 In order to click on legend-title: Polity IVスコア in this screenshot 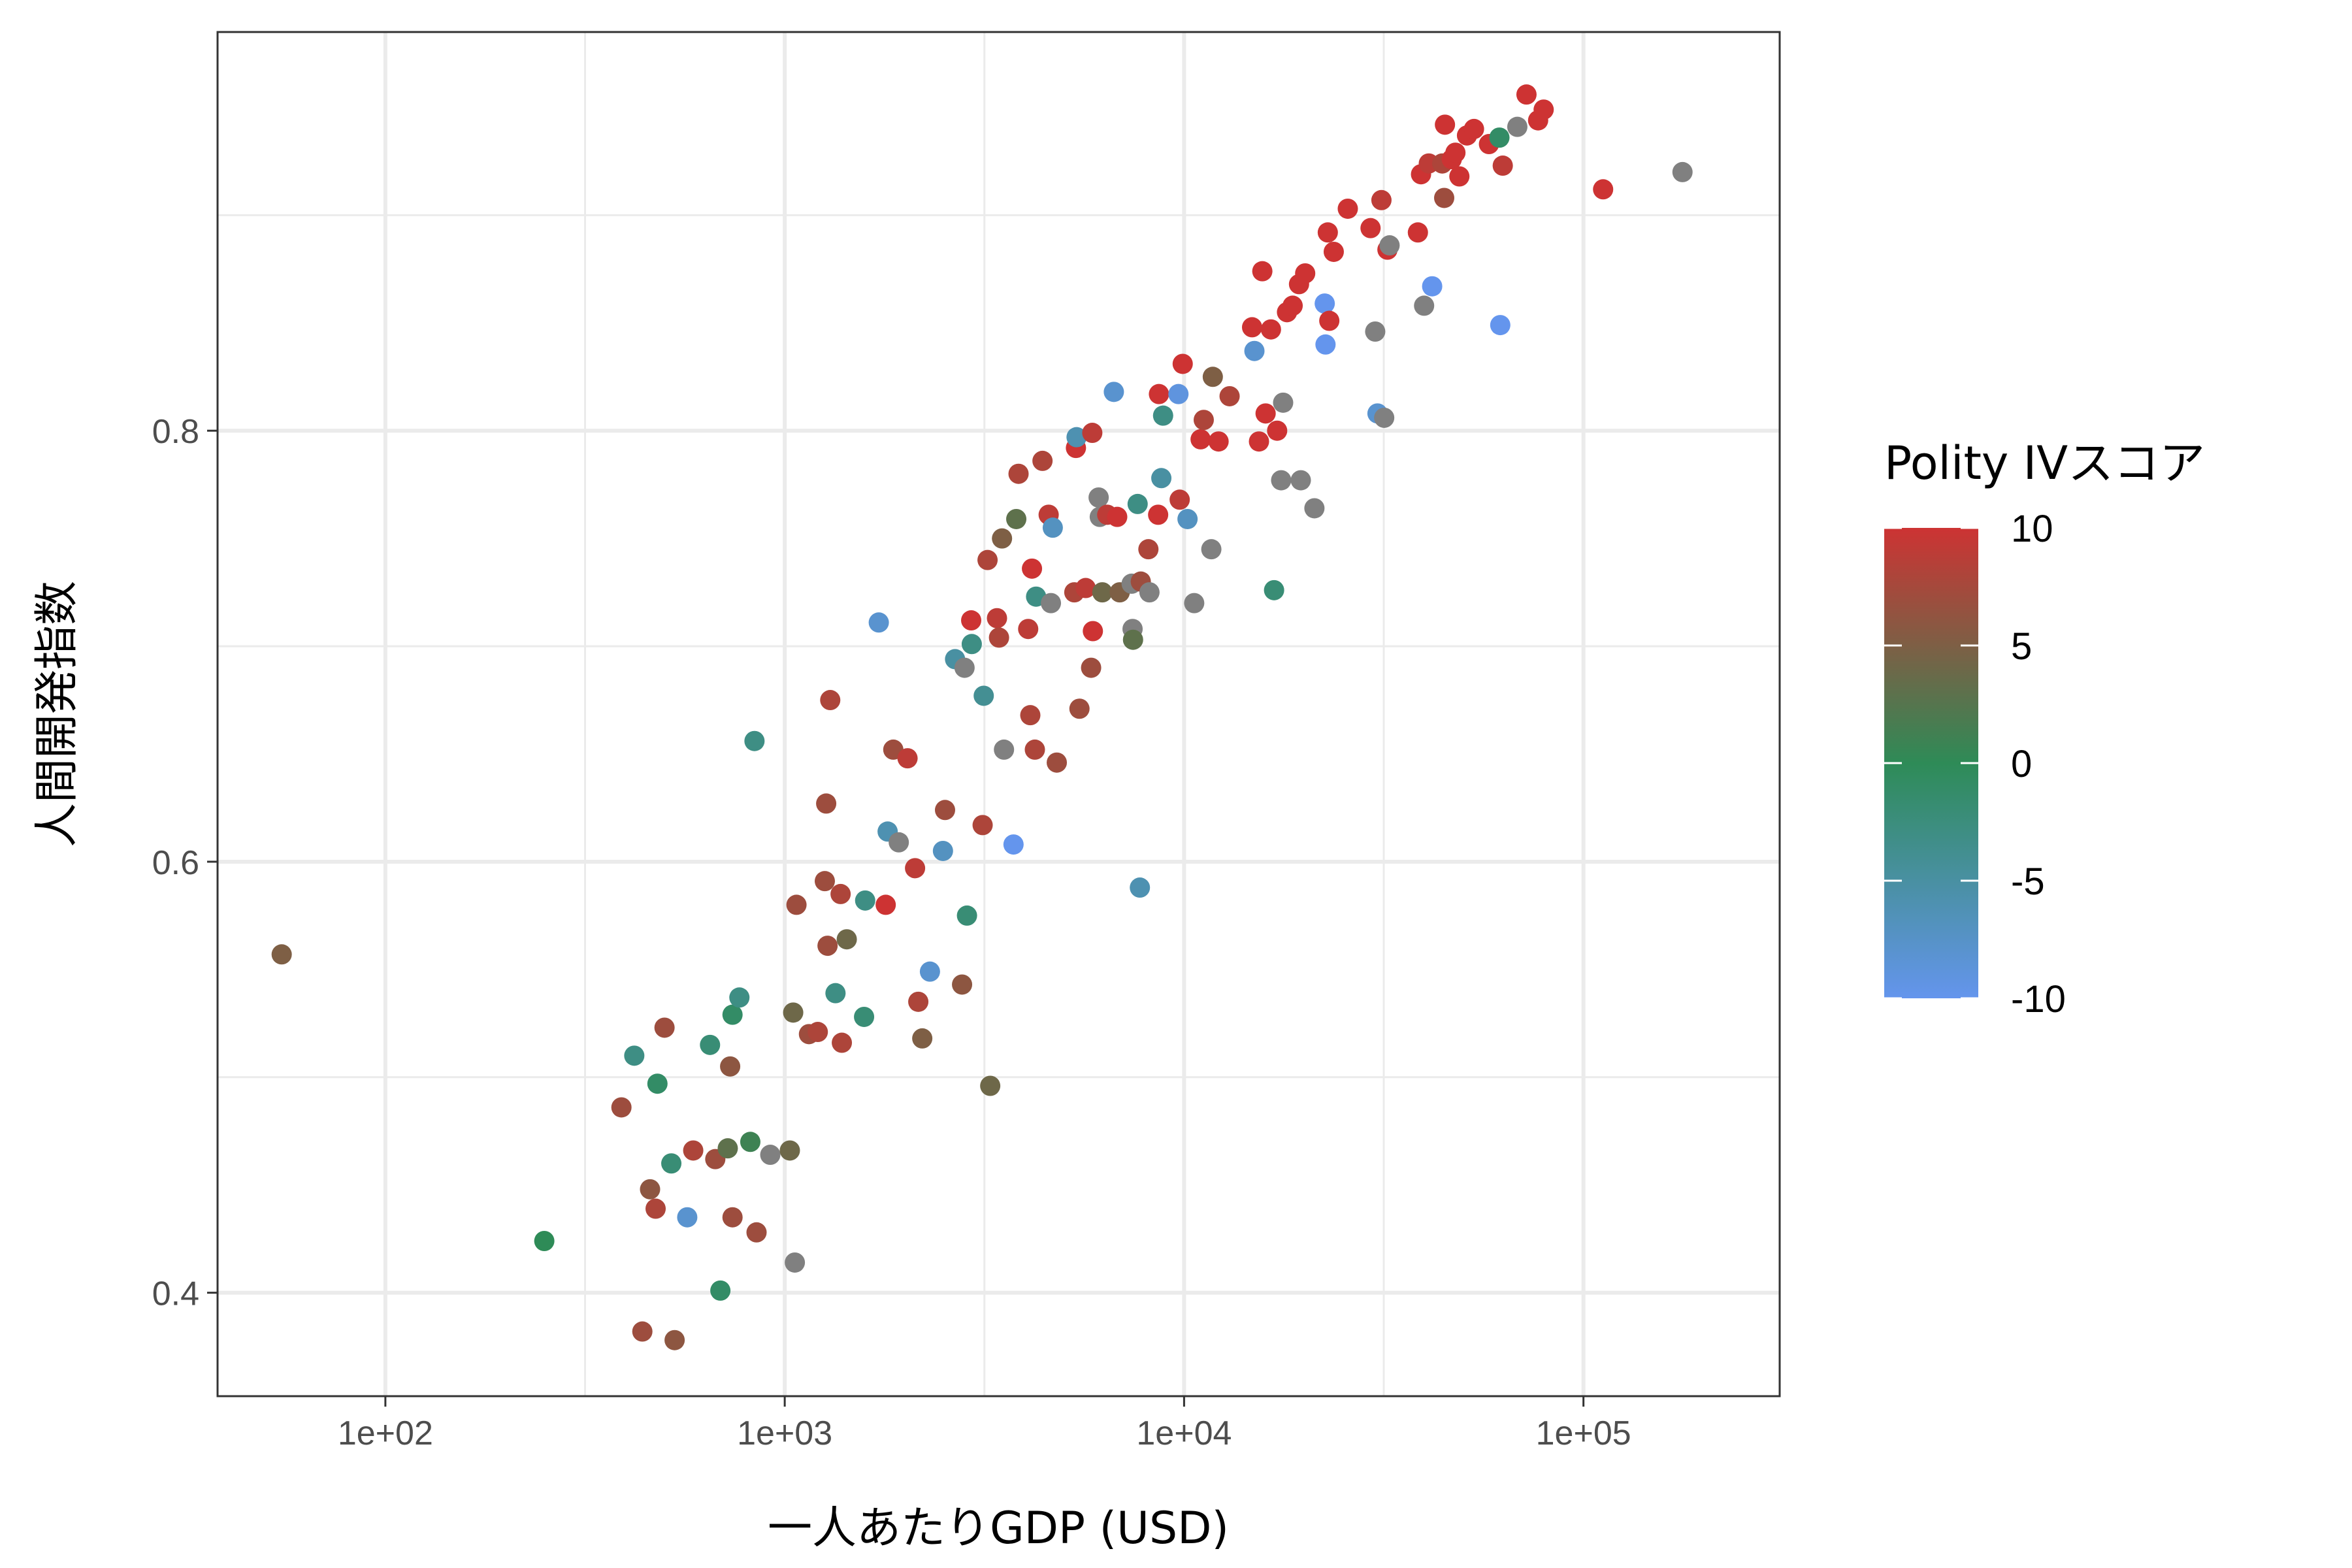, I will do `click(2044, 463)`.